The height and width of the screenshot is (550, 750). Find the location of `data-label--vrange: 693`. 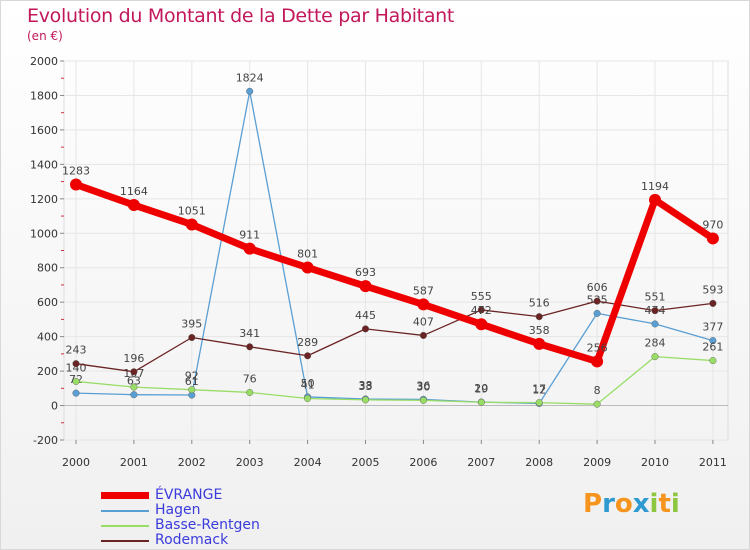

data-label--vrange: 693 is located at coordinates (365, 272).